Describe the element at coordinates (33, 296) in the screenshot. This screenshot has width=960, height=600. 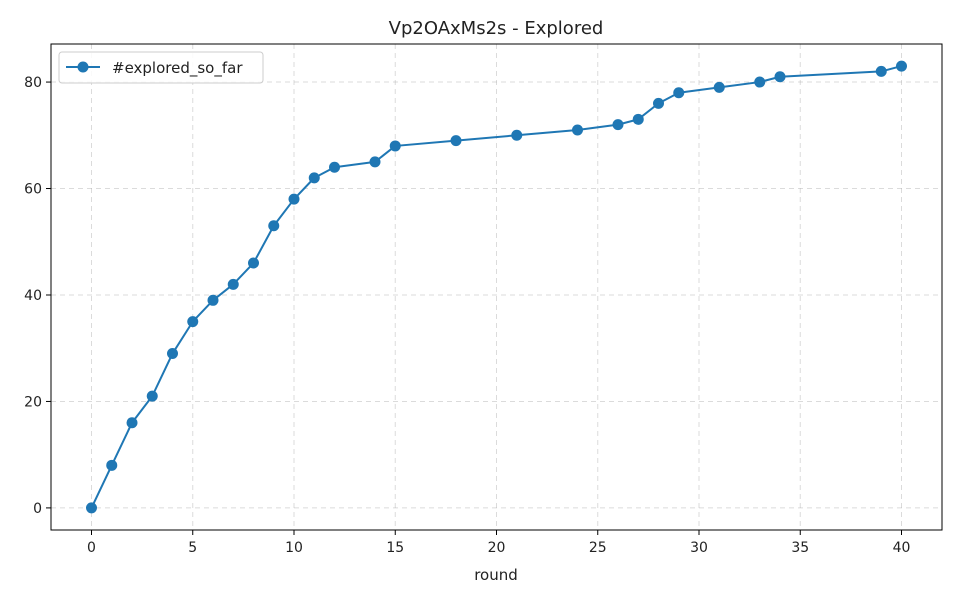
I see `y-tick-label: 40` at that location.